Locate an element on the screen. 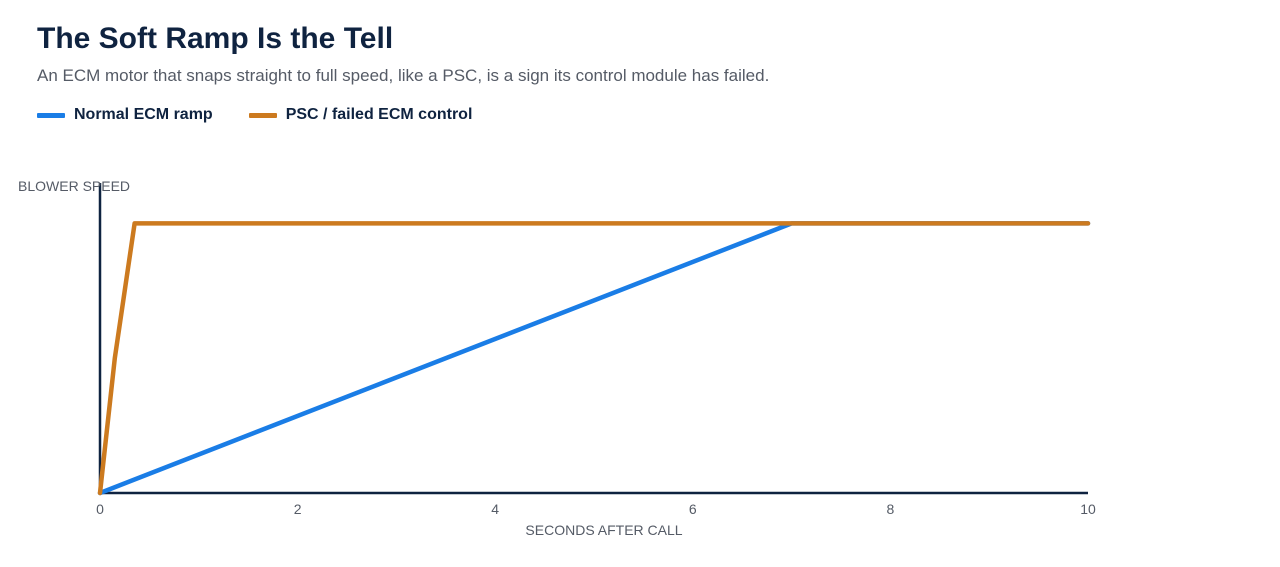 The width and height of the screenshot is (1280, 567). y-axis-title: BLOWER SPEED is located at coordinates (74, 186).